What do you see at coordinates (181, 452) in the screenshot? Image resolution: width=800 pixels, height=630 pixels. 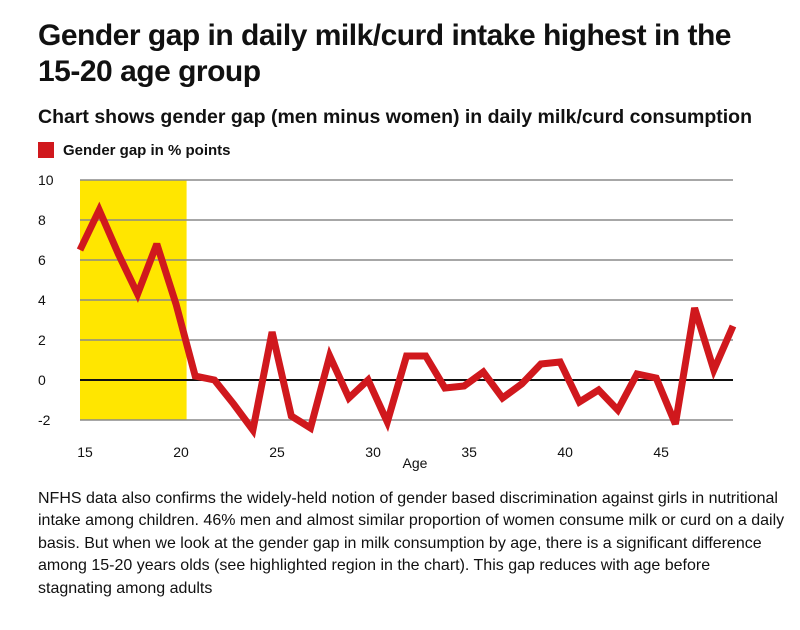 I see `x-tick-label: 20` at bounding box center [181, 452].